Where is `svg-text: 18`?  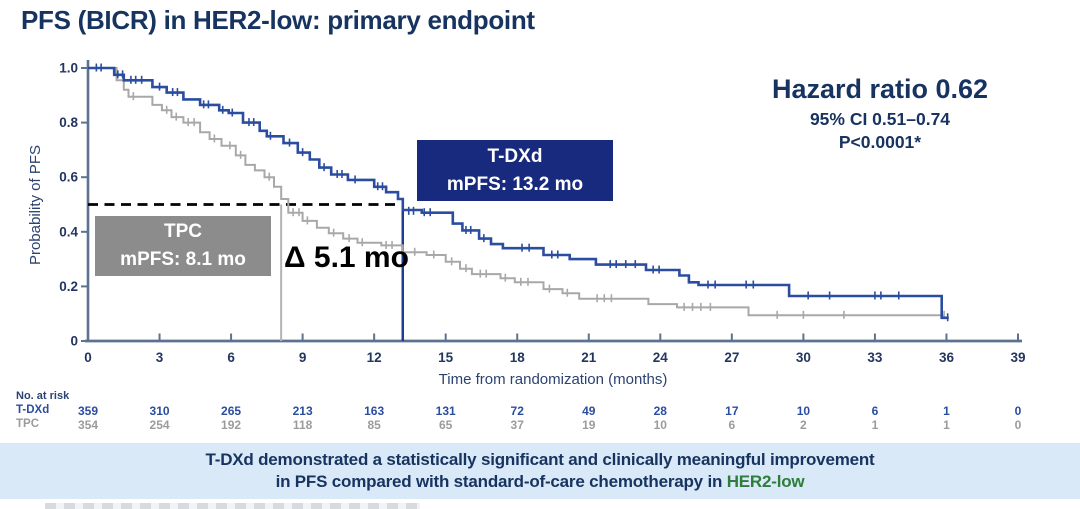
svg-text: 18 is located at coordinates (518, 357).